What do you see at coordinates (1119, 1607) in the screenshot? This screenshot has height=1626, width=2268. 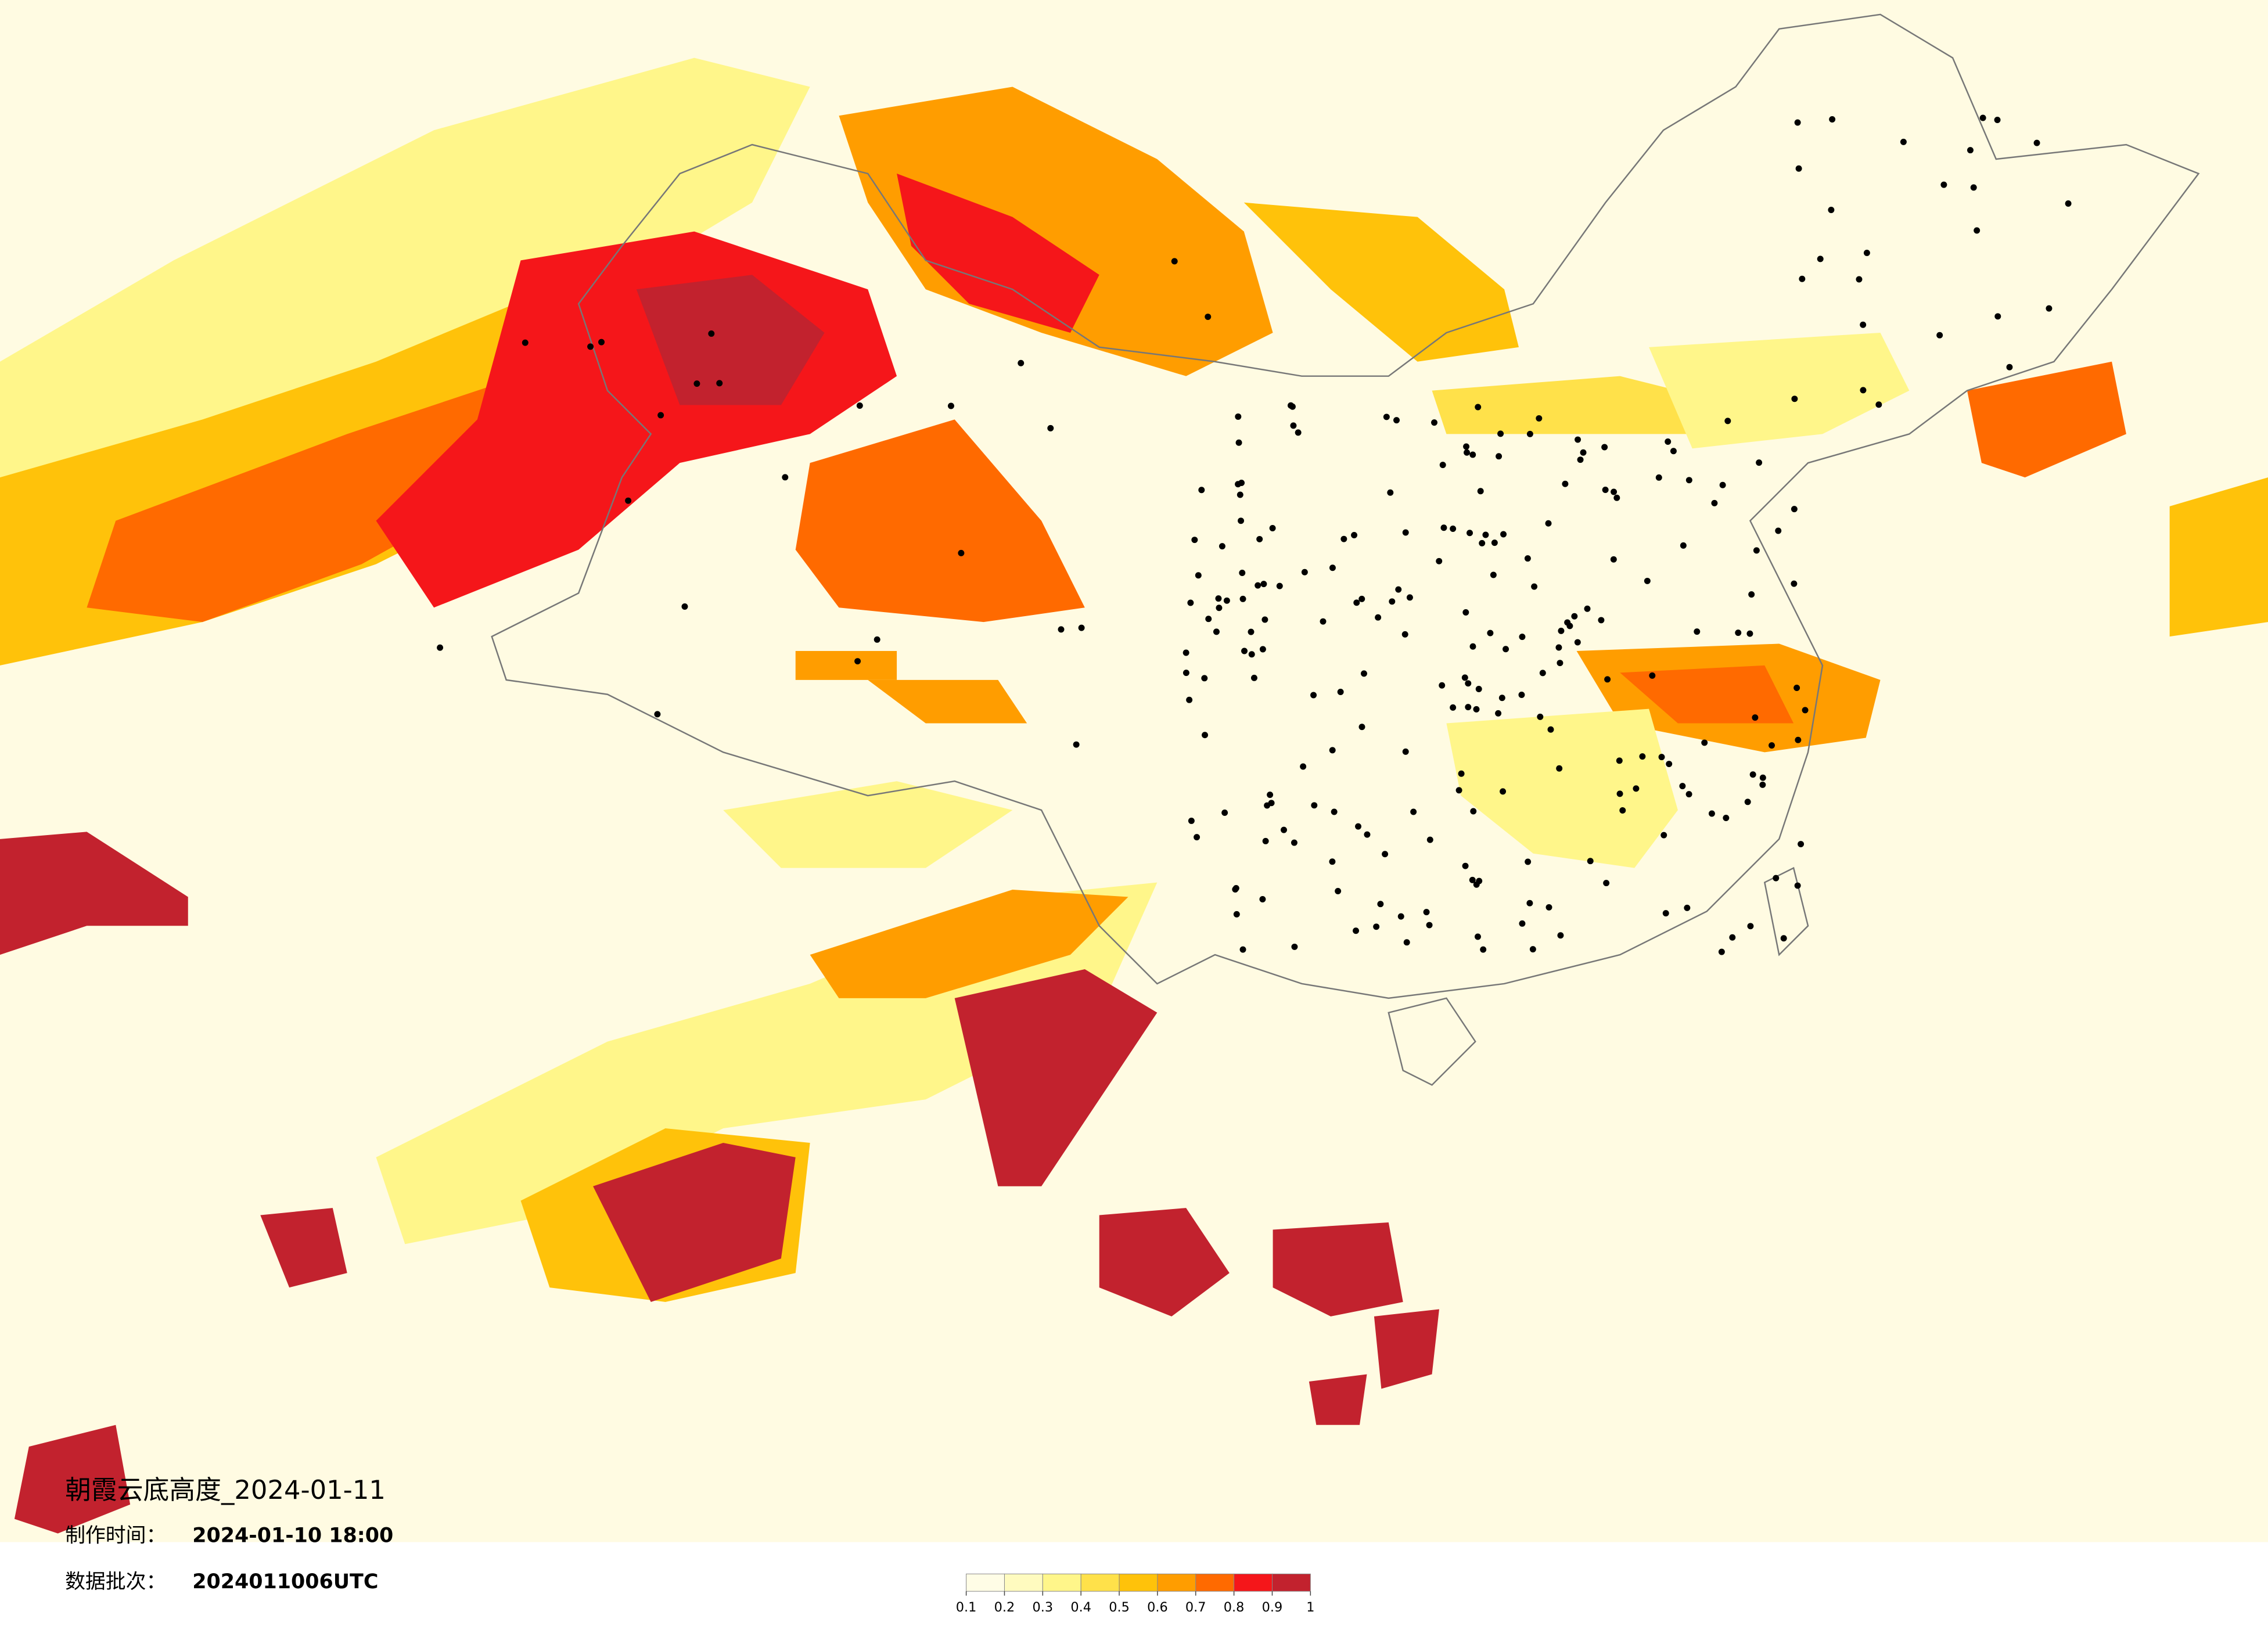 I see `legend-tick-label: 0.5` at bounding box center [1119, 1607].